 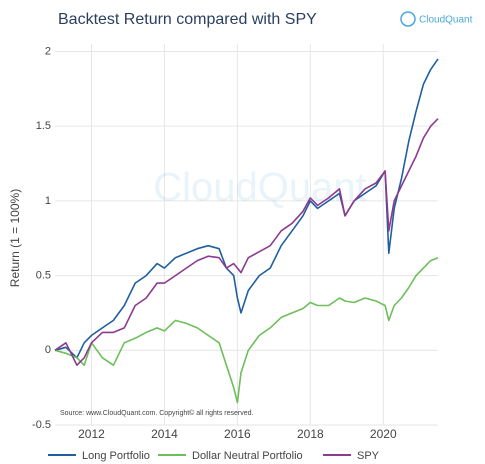 I want to click on y-tick-label: 0.5, so click(x=43, y=275).